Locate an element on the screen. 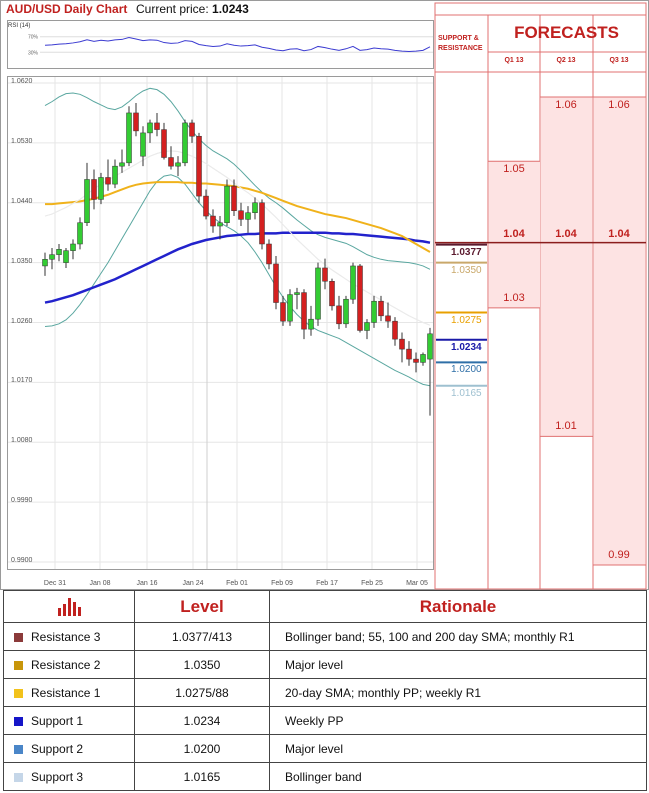  rsi-label: RSI (14) is located at coordinates (19, 26).